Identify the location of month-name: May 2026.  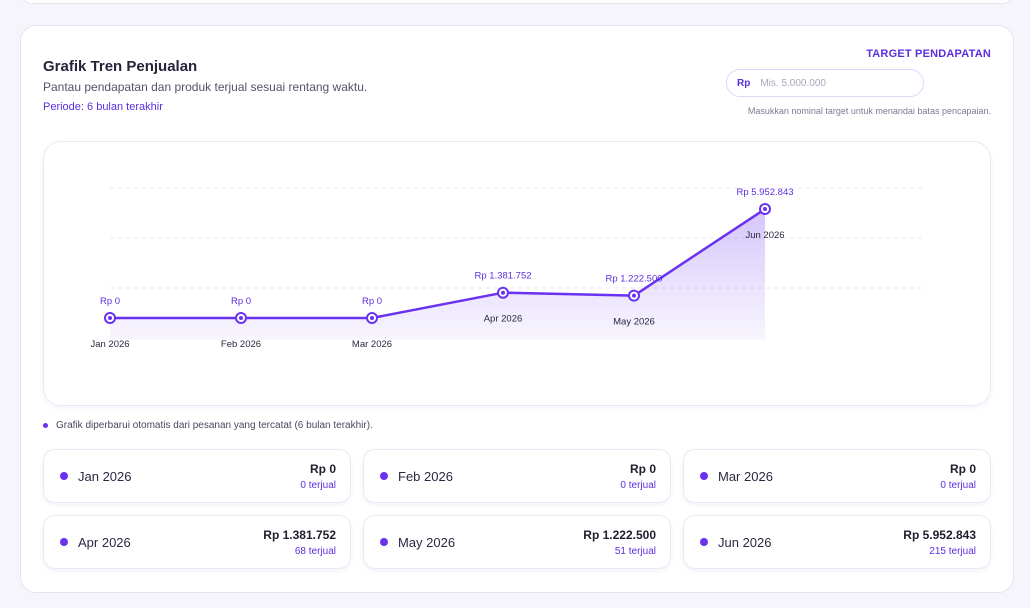
(427, 542).